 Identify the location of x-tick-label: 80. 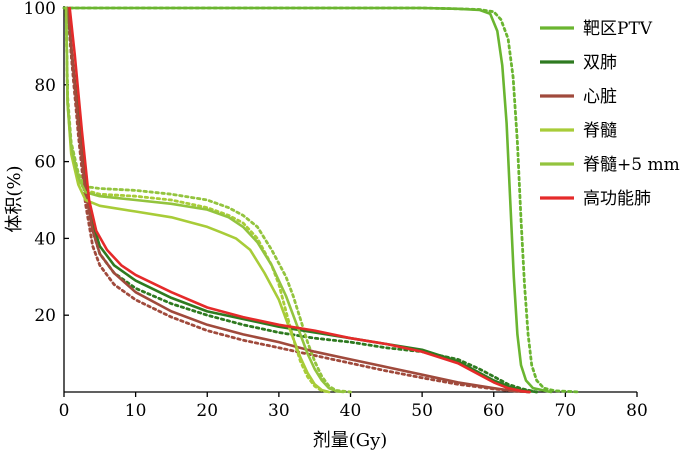
(637, 411).